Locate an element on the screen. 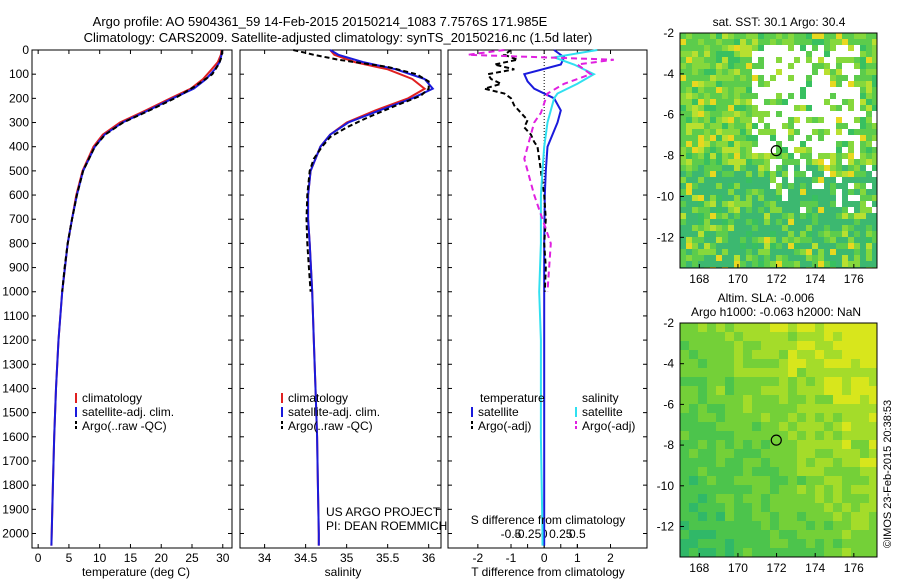 The image size is (900, 580). depth-tick-label: 1700 is located at coordinates (15, 461).